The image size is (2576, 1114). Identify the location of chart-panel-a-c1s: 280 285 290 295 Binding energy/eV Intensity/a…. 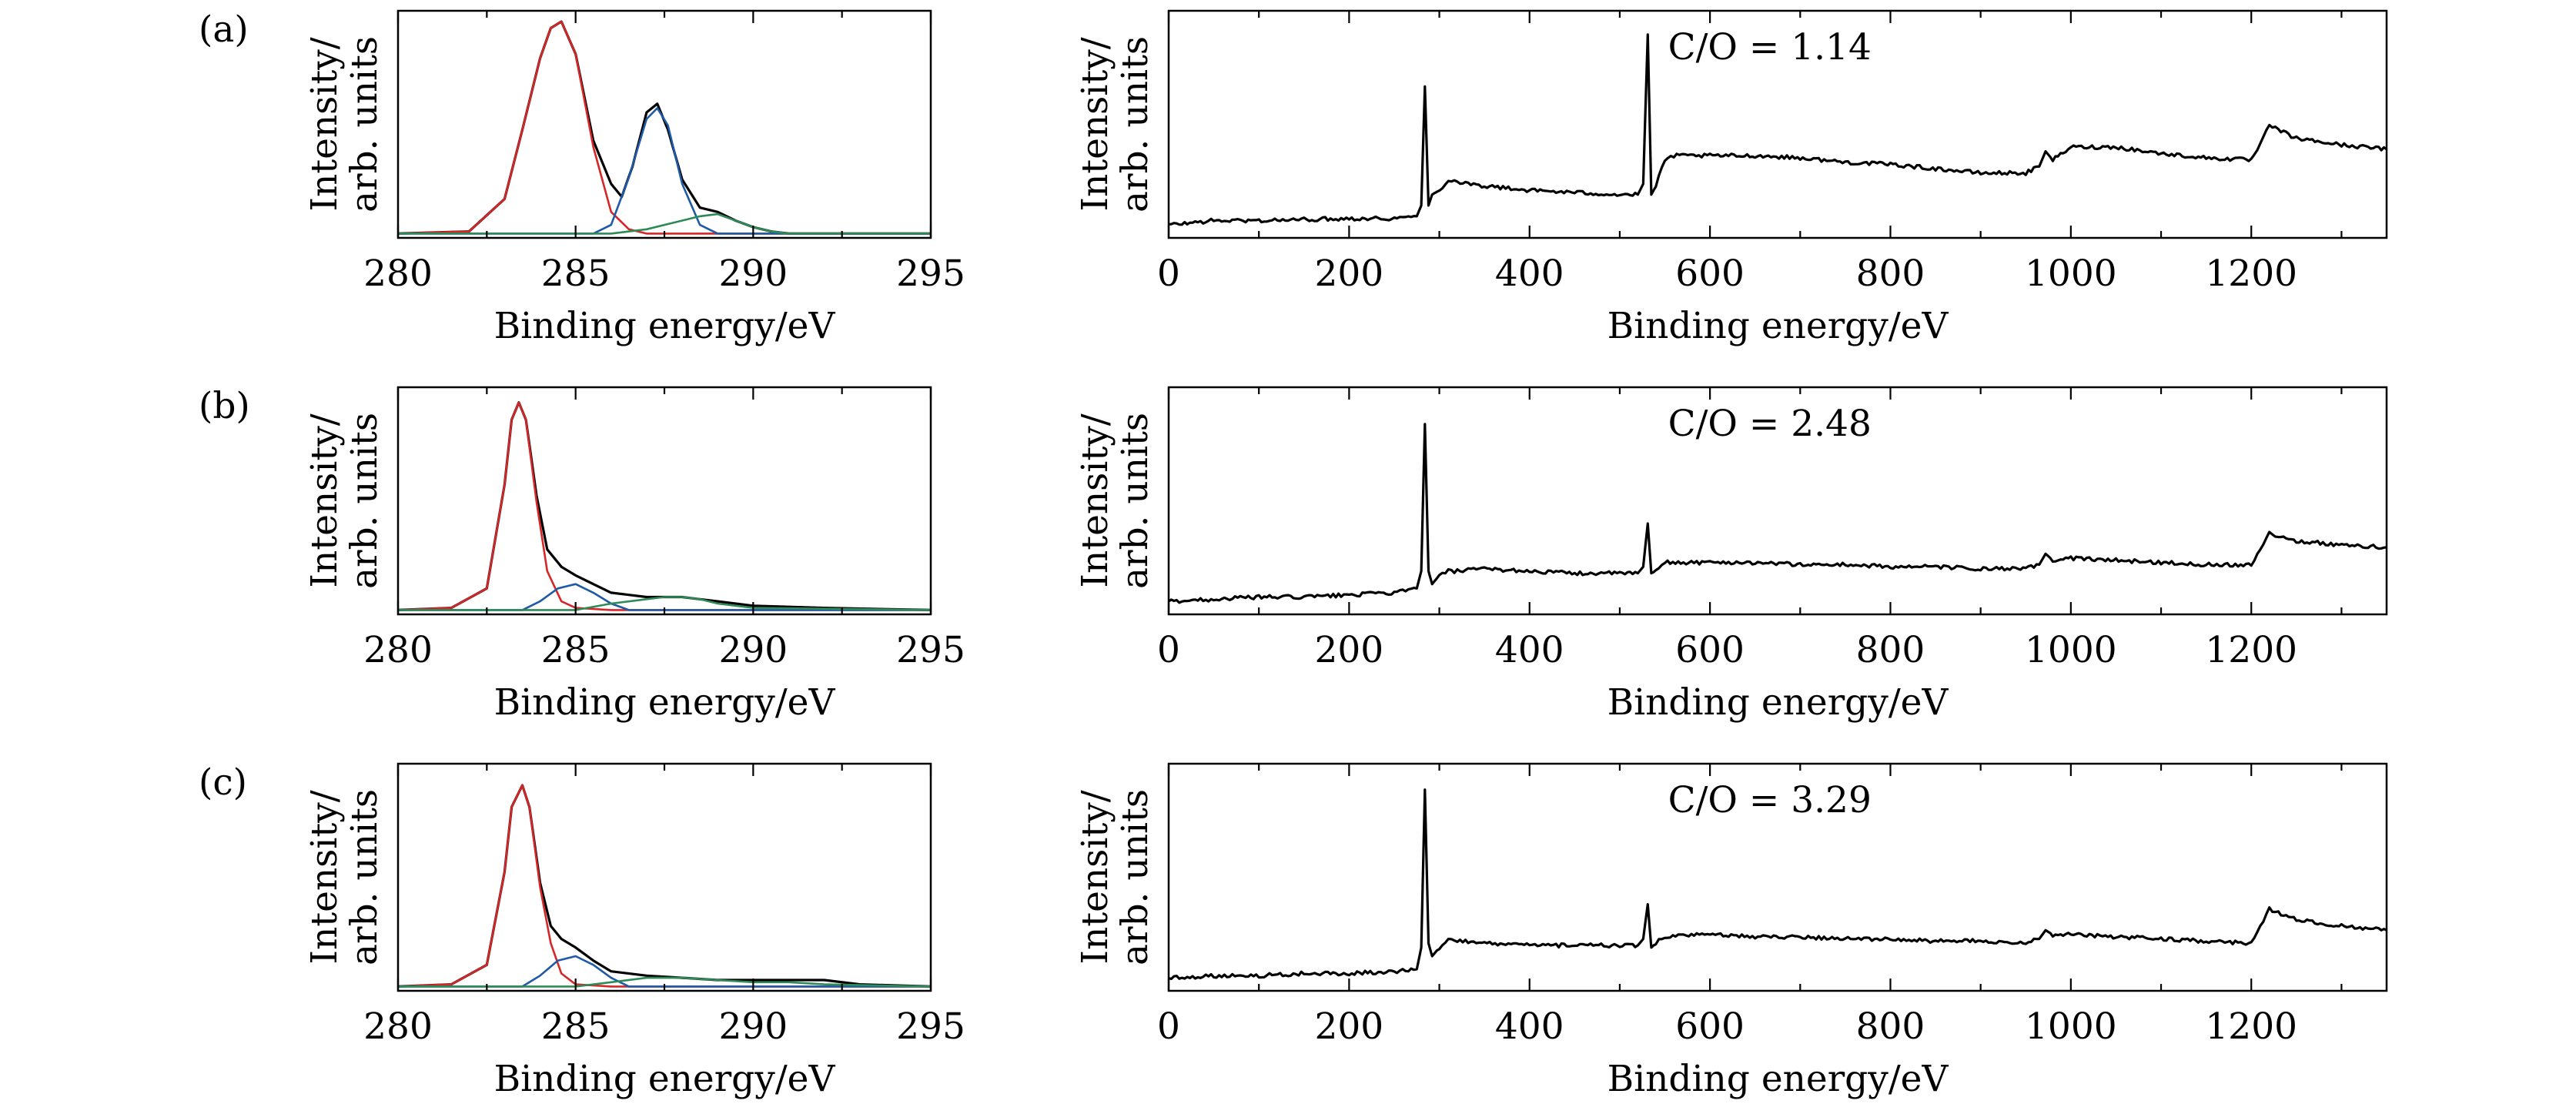
(582, 177).